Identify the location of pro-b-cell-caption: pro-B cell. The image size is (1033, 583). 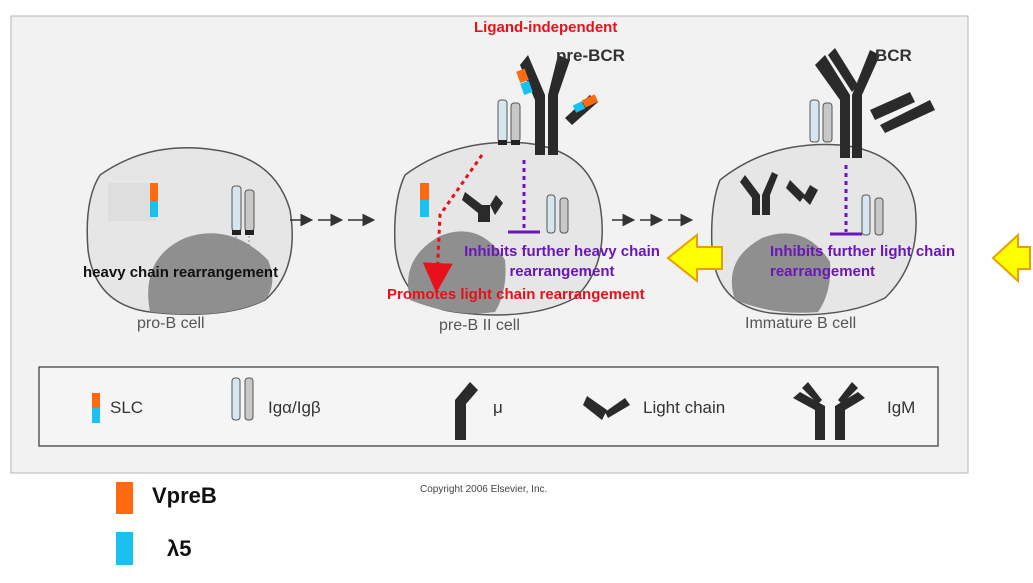
(171, 323).